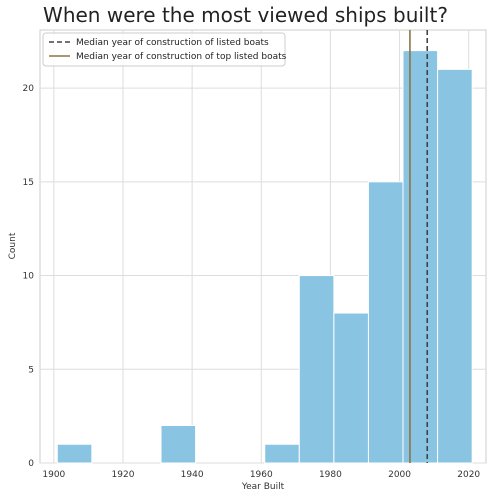  What do you see at coordinates (123, 475) in the screenshot?
I see `x-tick-label: 1920` at bounding box center [123, 475].